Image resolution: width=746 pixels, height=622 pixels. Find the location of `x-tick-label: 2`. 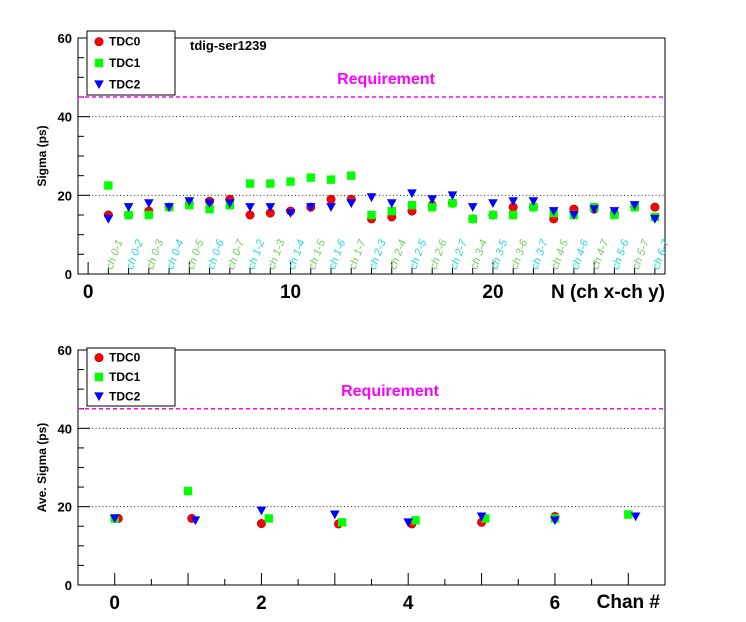

x-tick-label: 2 is located at coordinates (261, 603).